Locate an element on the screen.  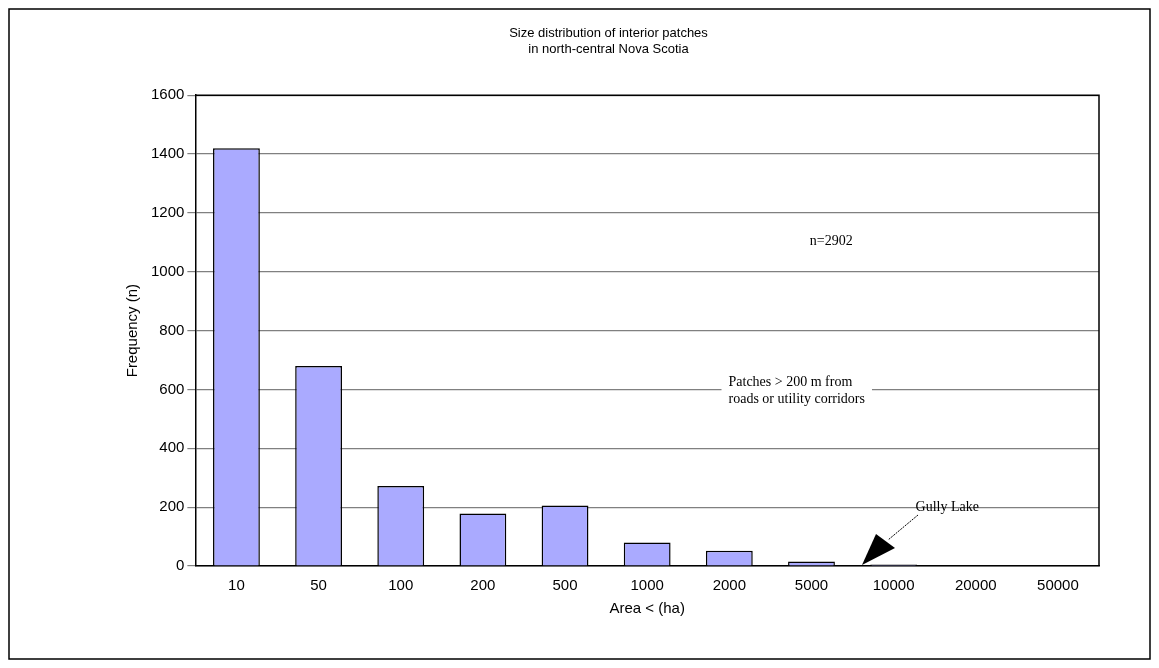
x-tick-label: 10000 is located at coordinates (893, 585).